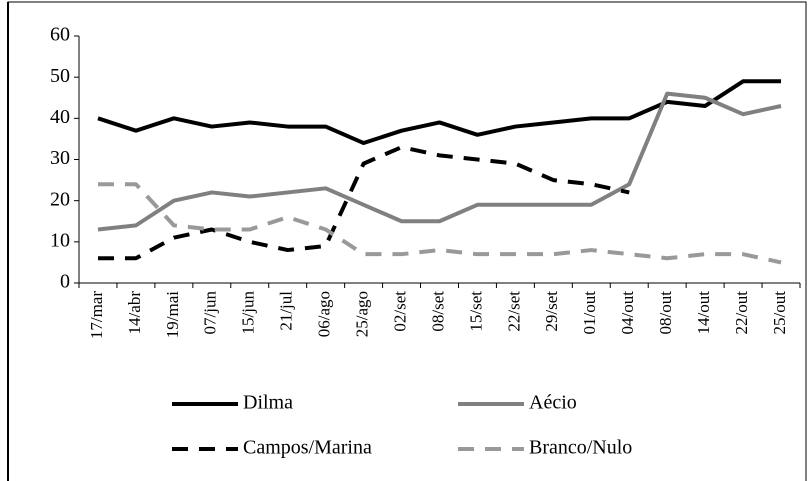 The width and height of the screenshot is (812, 481). What do you see at coordinates (60, 240) in the screenshot?
I see `y-tick-label: 10` at bounding box center [60, 240].